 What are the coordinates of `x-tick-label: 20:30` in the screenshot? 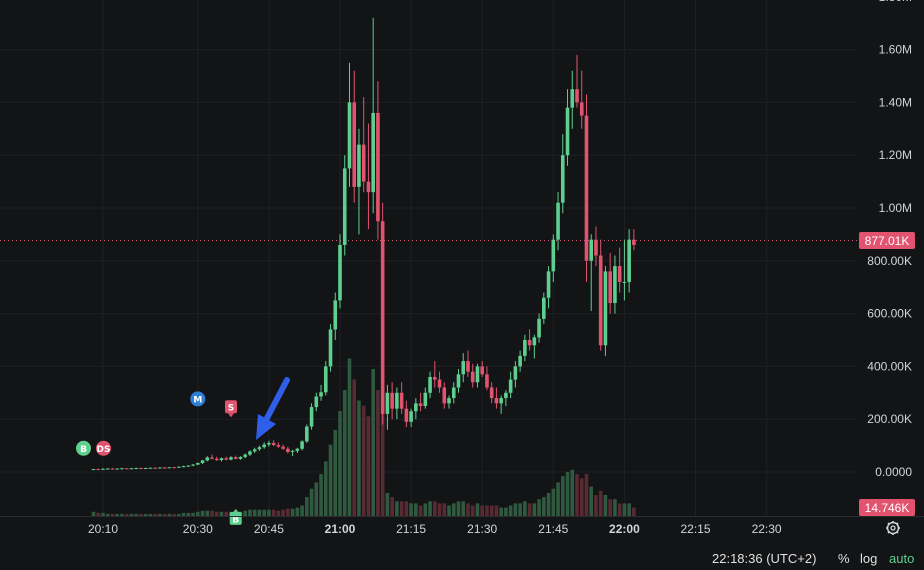 It's located at (198, 529).